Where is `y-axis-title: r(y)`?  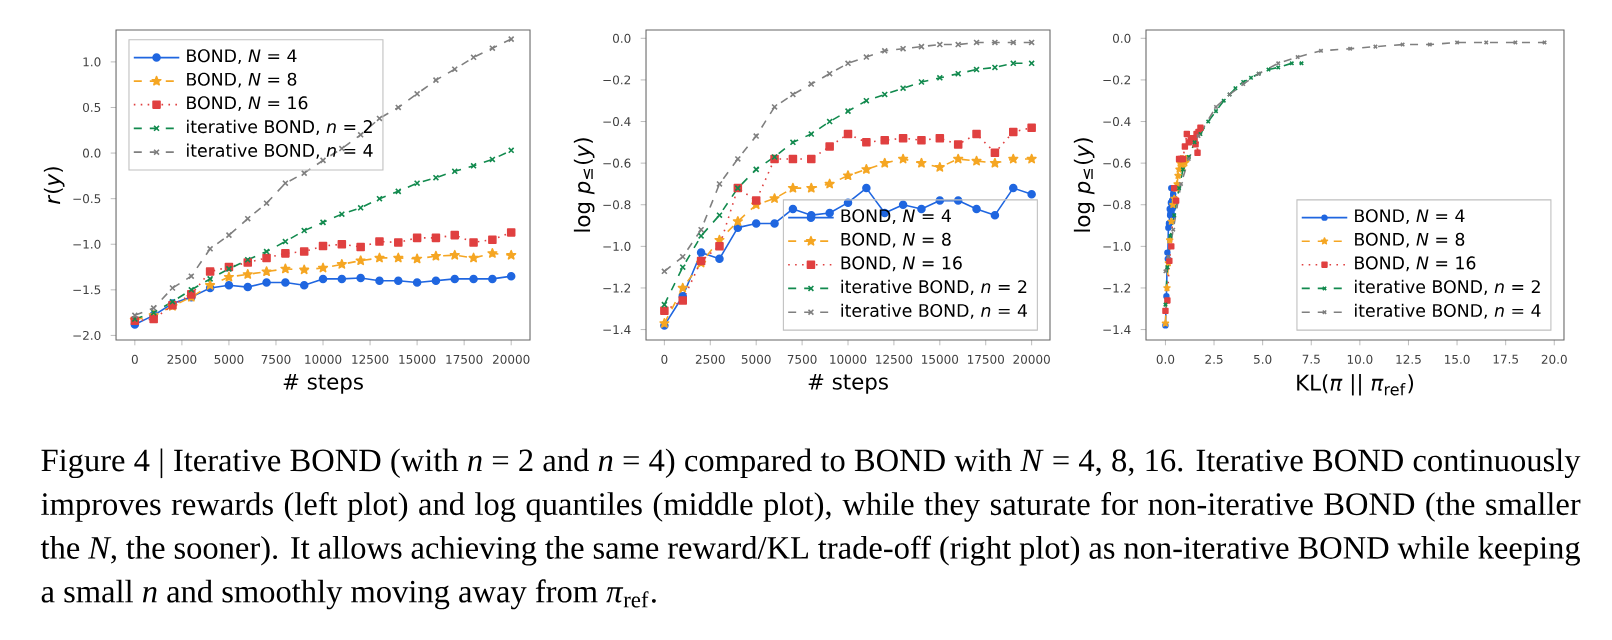
y-axis-title: r(y) is located at coordinates (54, 185).